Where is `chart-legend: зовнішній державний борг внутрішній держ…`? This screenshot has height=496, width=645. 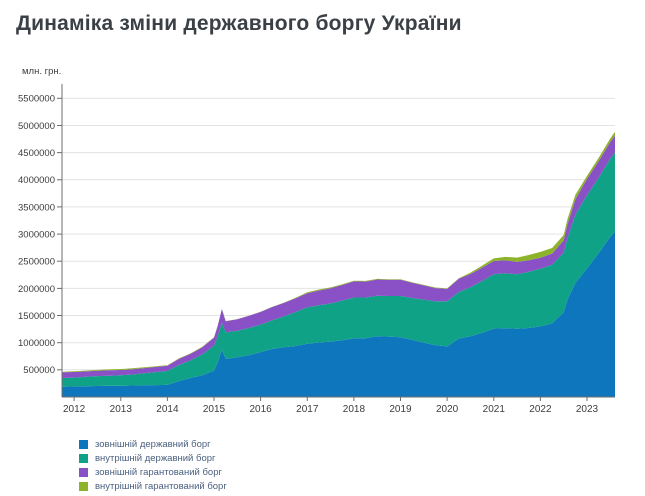
chart-legend: зовнішній державний борг внутрішній держ… is located at coordinates (153, 466).